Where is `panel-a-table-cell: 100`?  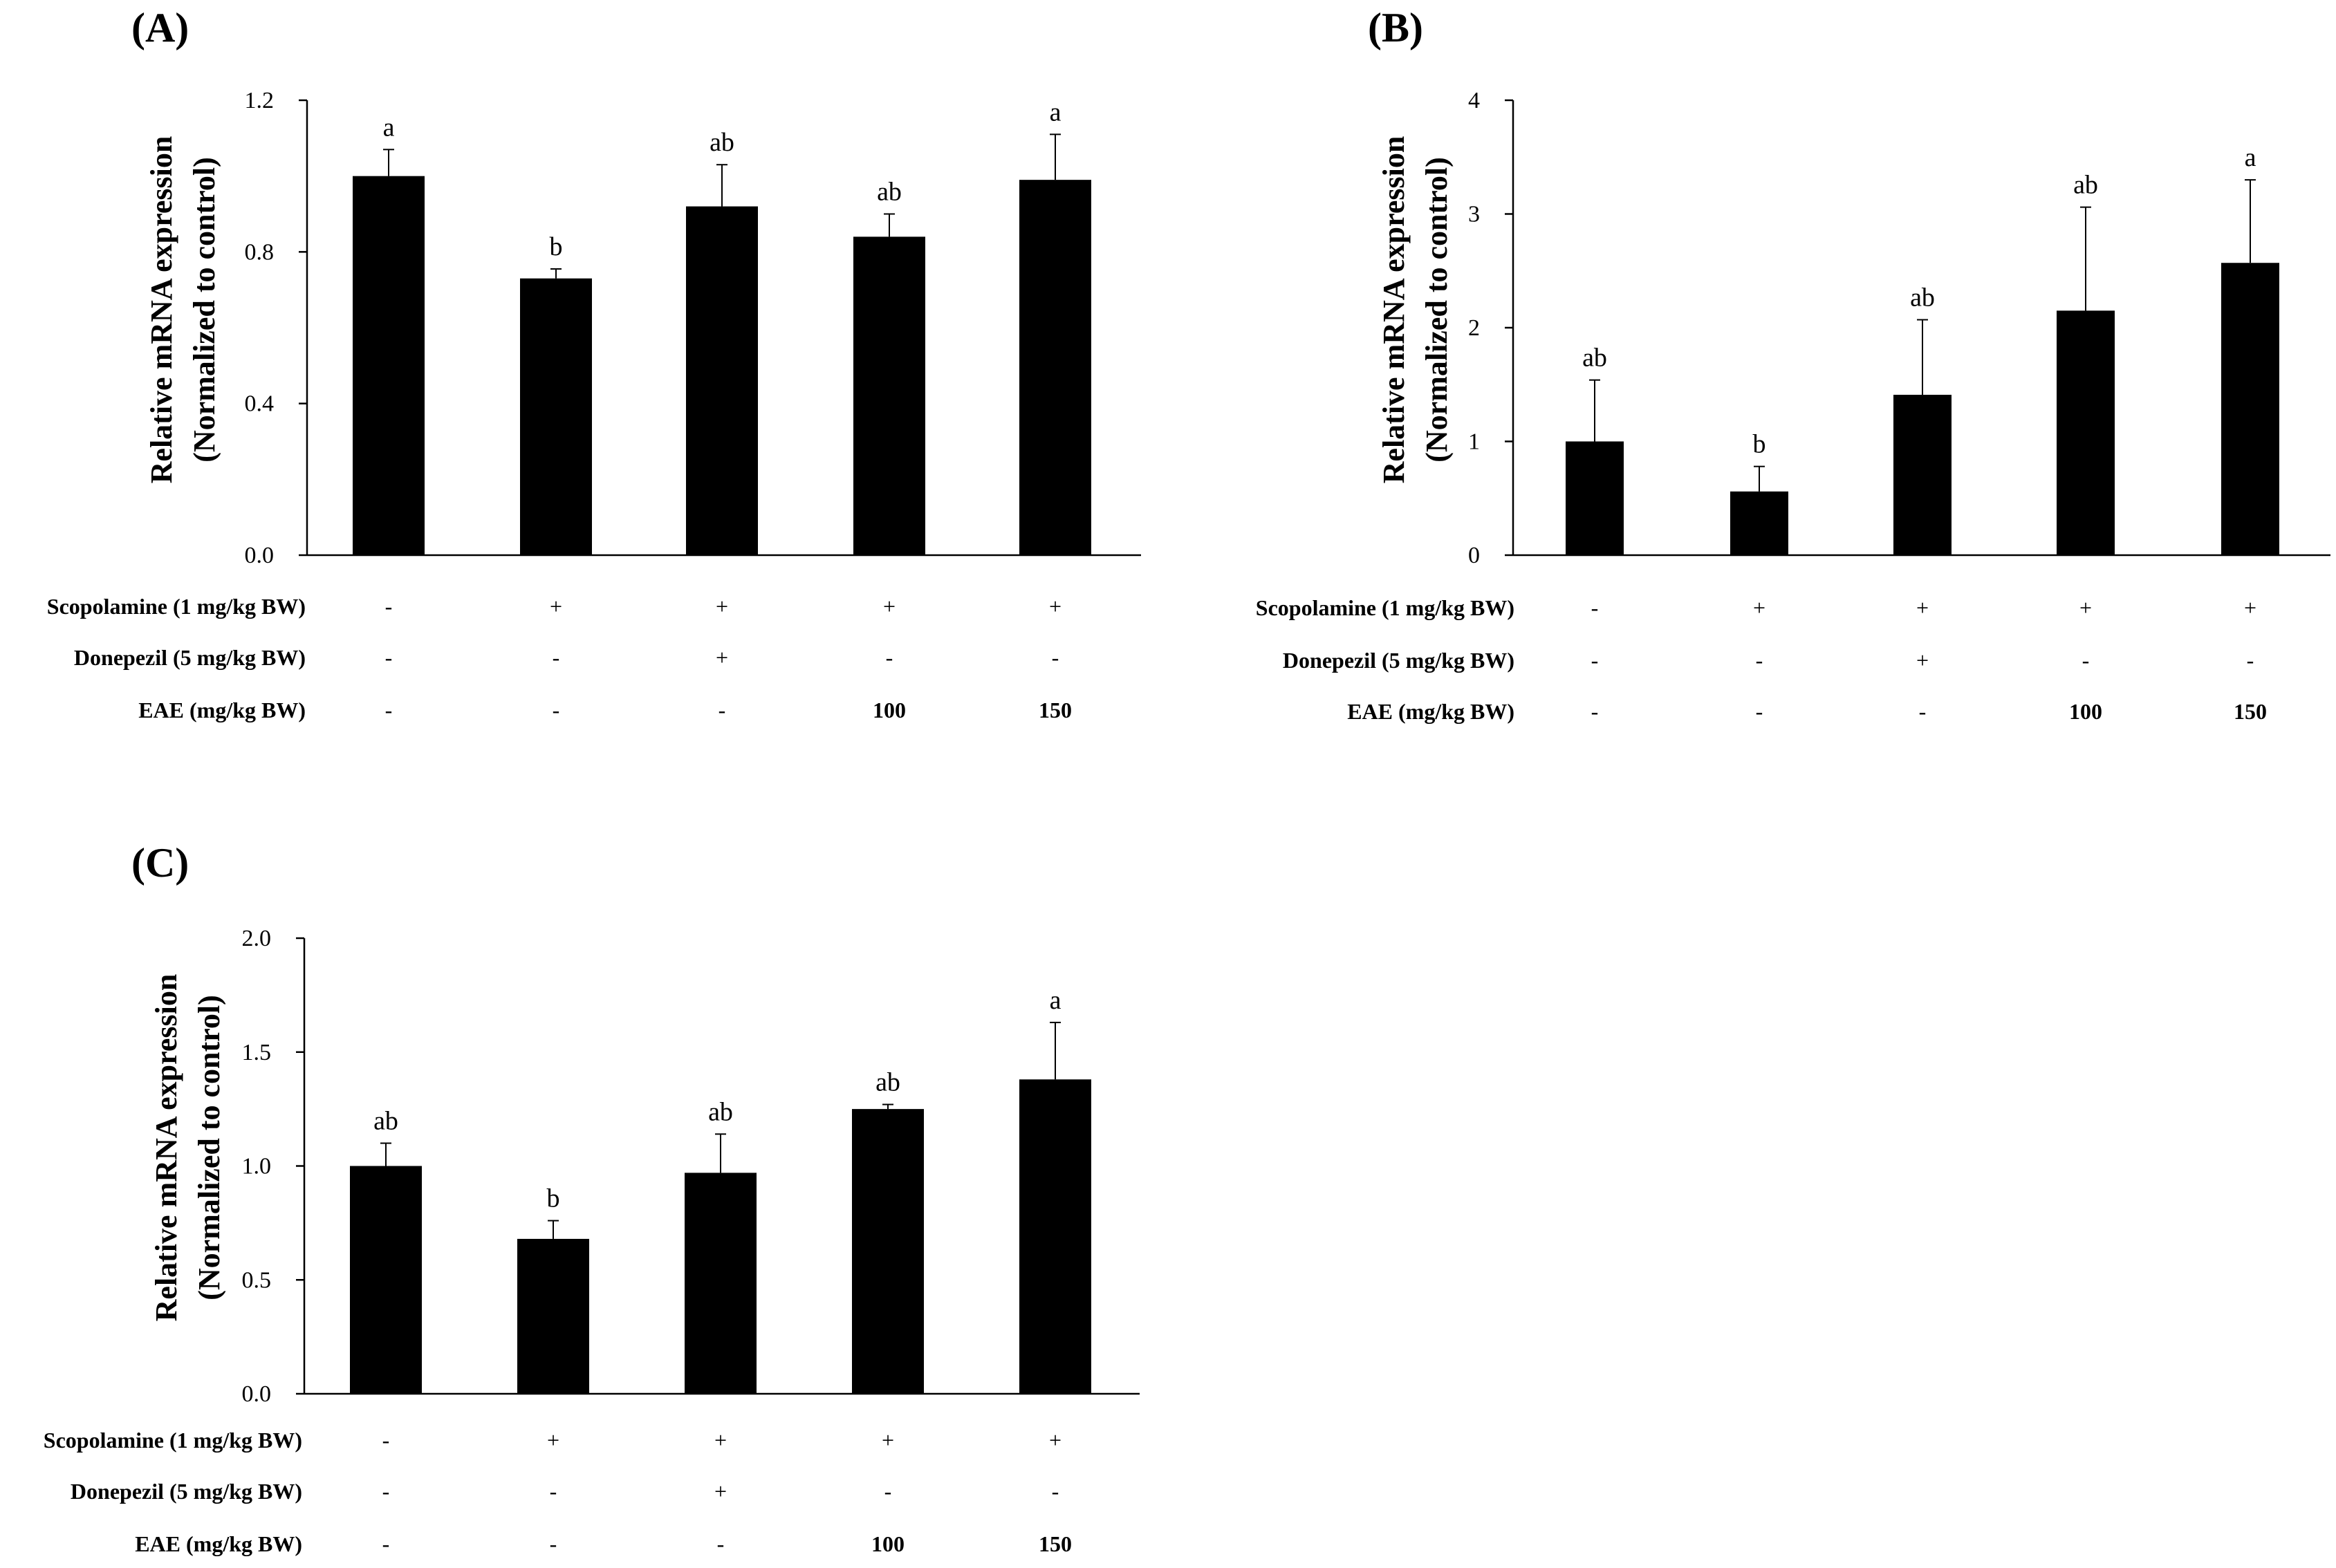
panel-a-table-cell: 100 is located at coordinates (889, 710).